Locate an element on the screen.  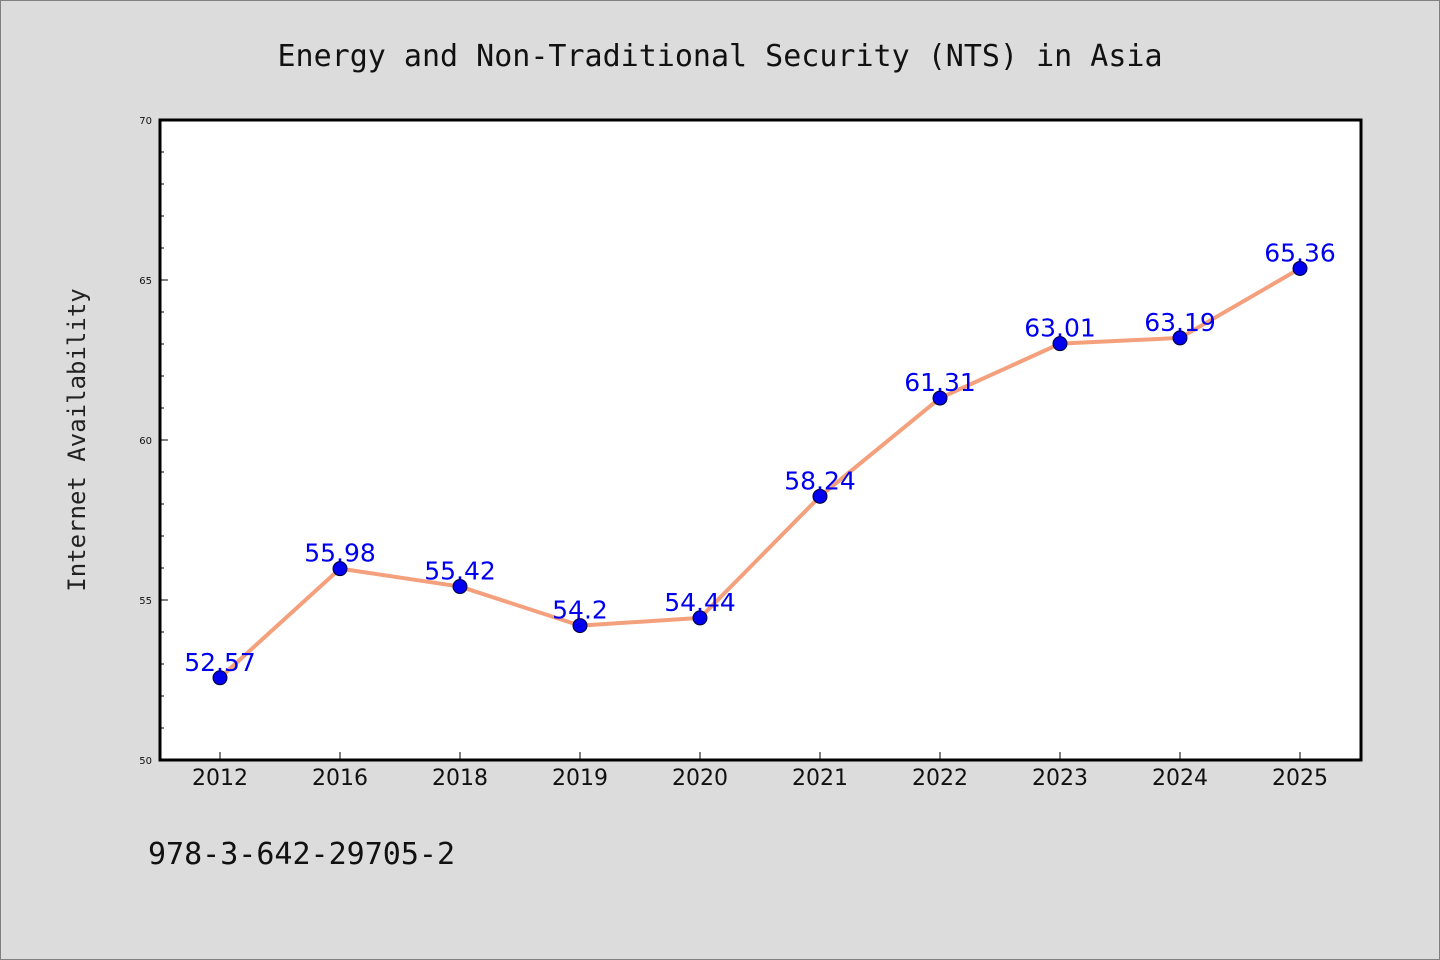
x-tick-label: 2024 is located at coordinates (1180, 778).